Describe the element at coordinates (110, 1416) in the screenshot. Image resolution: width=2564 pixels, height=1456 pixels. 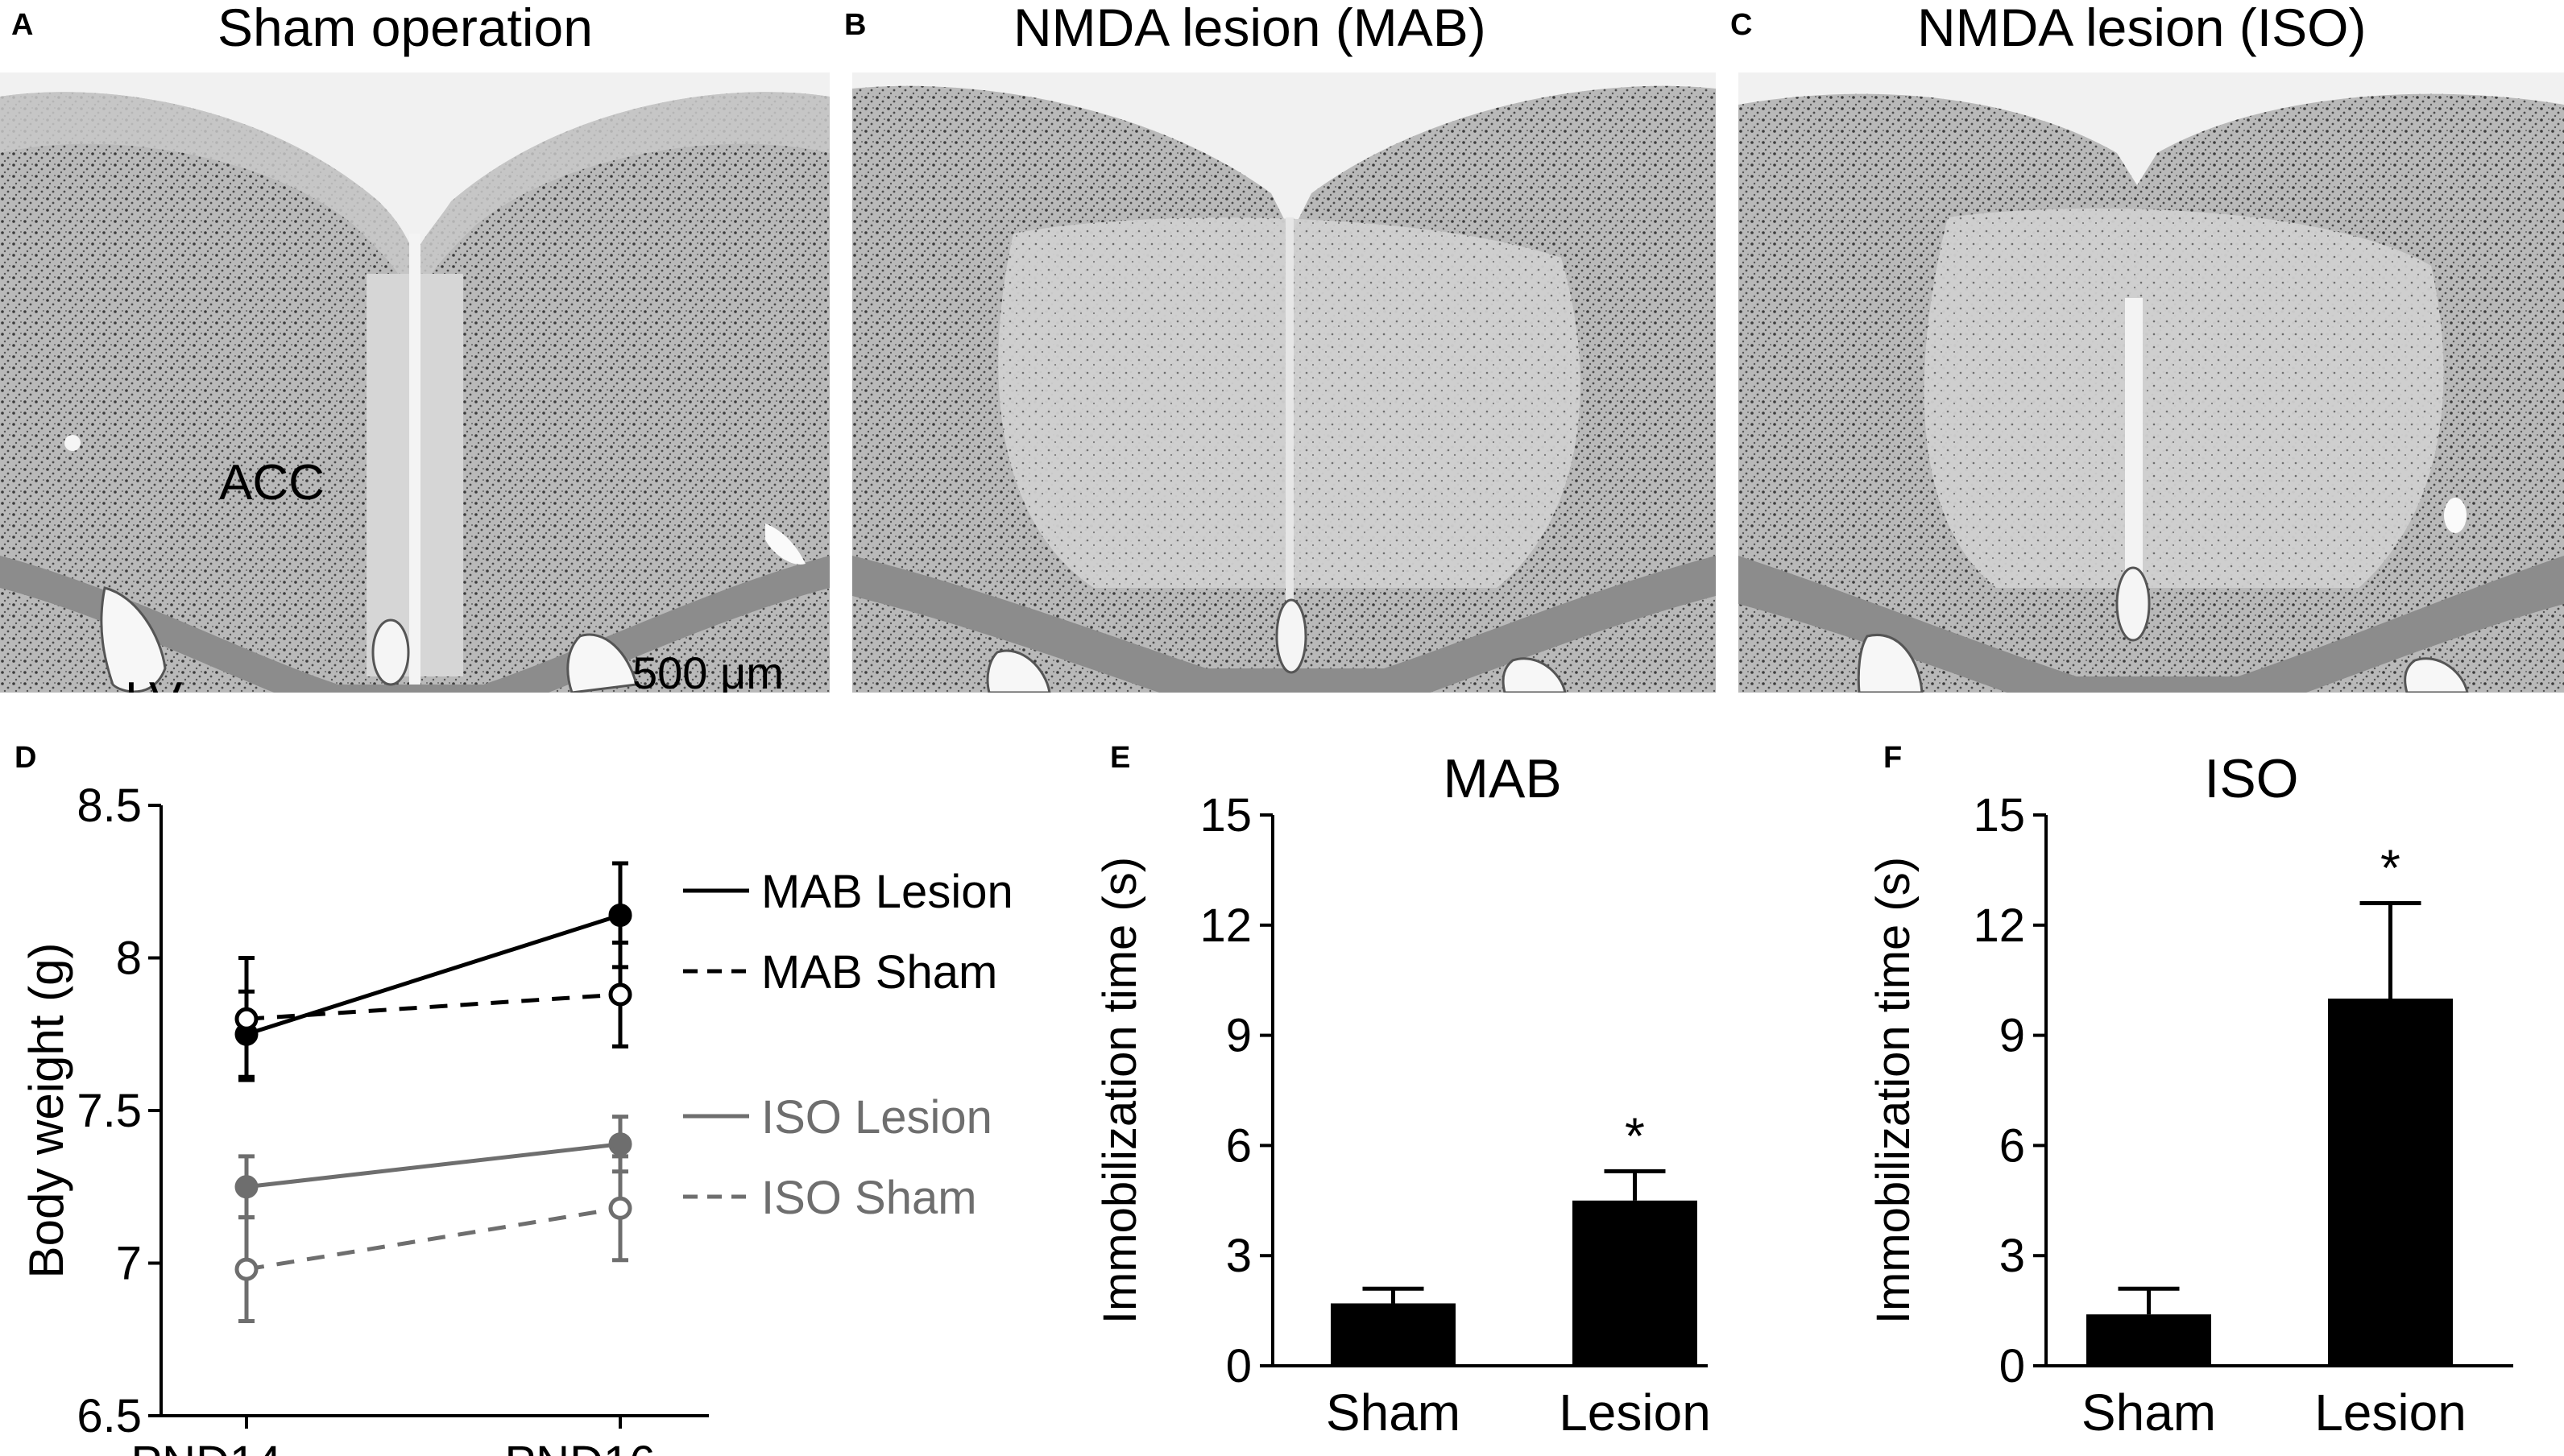
I see `y-tick-label: 6.5` at that location.